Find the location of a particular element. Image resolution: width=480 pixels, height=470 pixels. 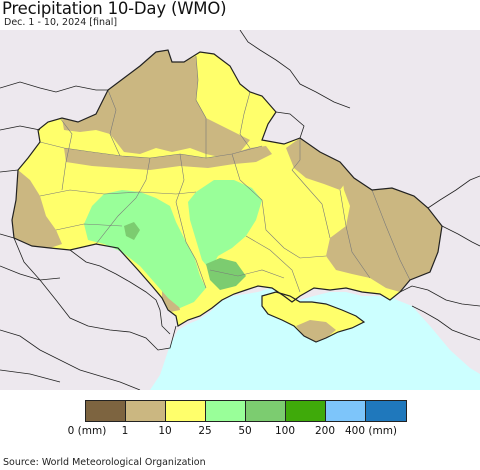

legend-tick-5: 100 is located at coordinates (285, 431).